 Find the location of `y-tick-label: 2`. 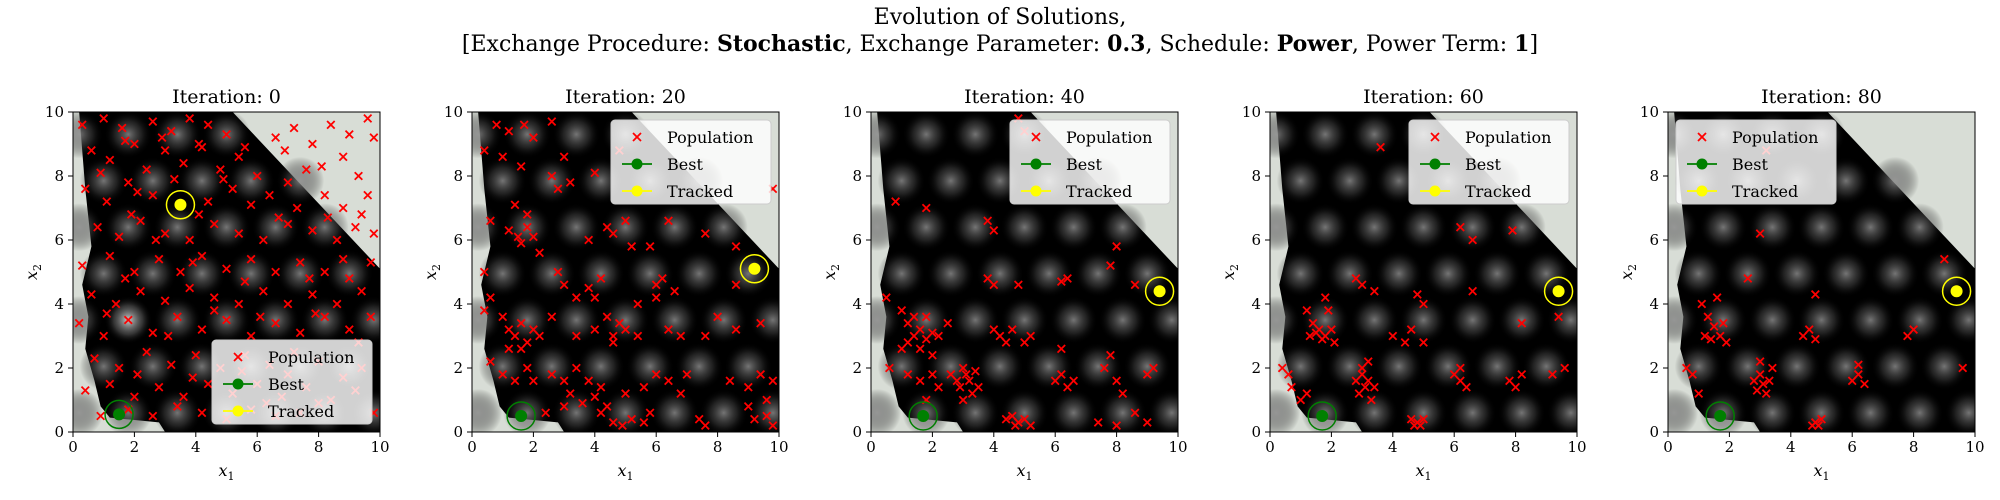

y-tick-label: 2 is located at coordinates (1256, 368).